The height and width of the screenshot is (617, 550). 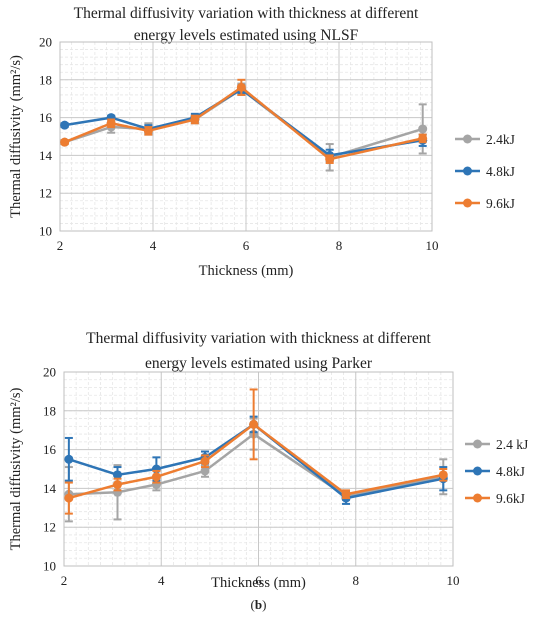 What do you see at coordinates (512, 444) in the screenshot?
I see `legend-label: 2.4 kJ` at bounding box center [512, 444].